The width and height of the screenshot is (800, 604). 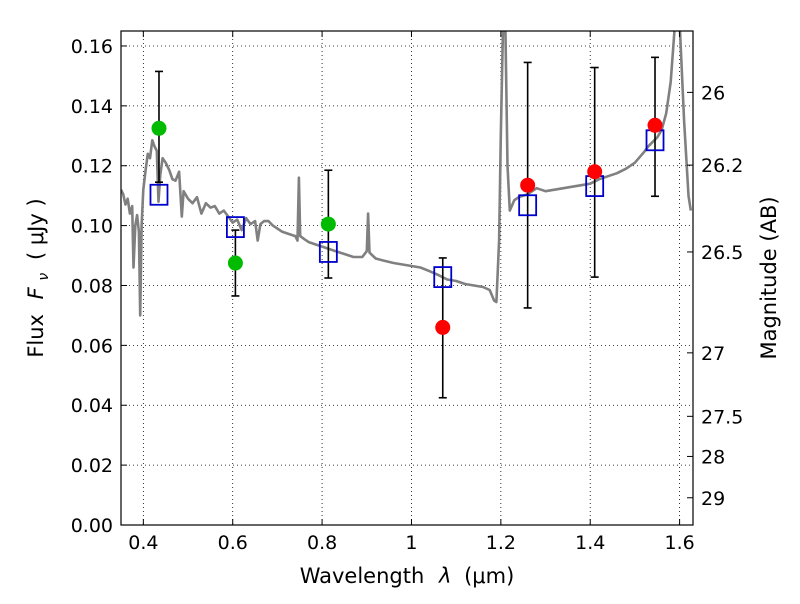 What do you see at coordinates (722, 417) in the screenshot?
I see `magnitude-tick-label: 27.5` at bounding box center [722, 417].